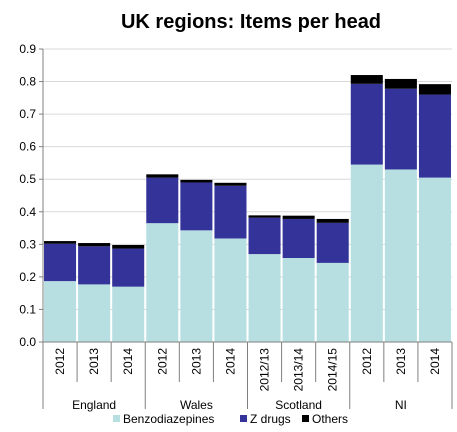 The width and height of the screenshot is (457, 432). I want to click on legend-label: Benzodiazepines, so click(168, 419).